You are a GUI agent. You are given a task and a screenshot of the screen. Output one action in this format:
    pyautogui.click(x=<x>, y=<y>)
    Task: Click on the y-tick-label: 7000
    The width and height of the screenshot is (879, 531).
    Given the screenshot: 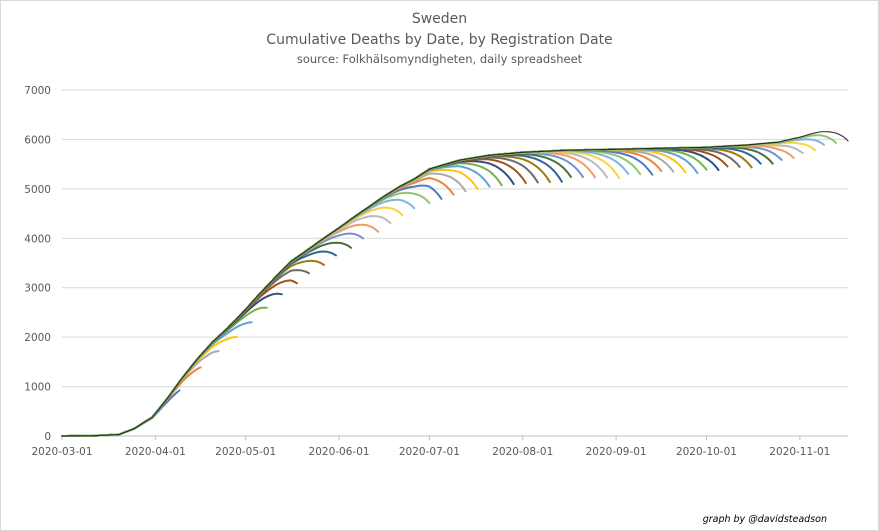 What is the action you would take?
    pyautogui.click(x=37, y=91)
    